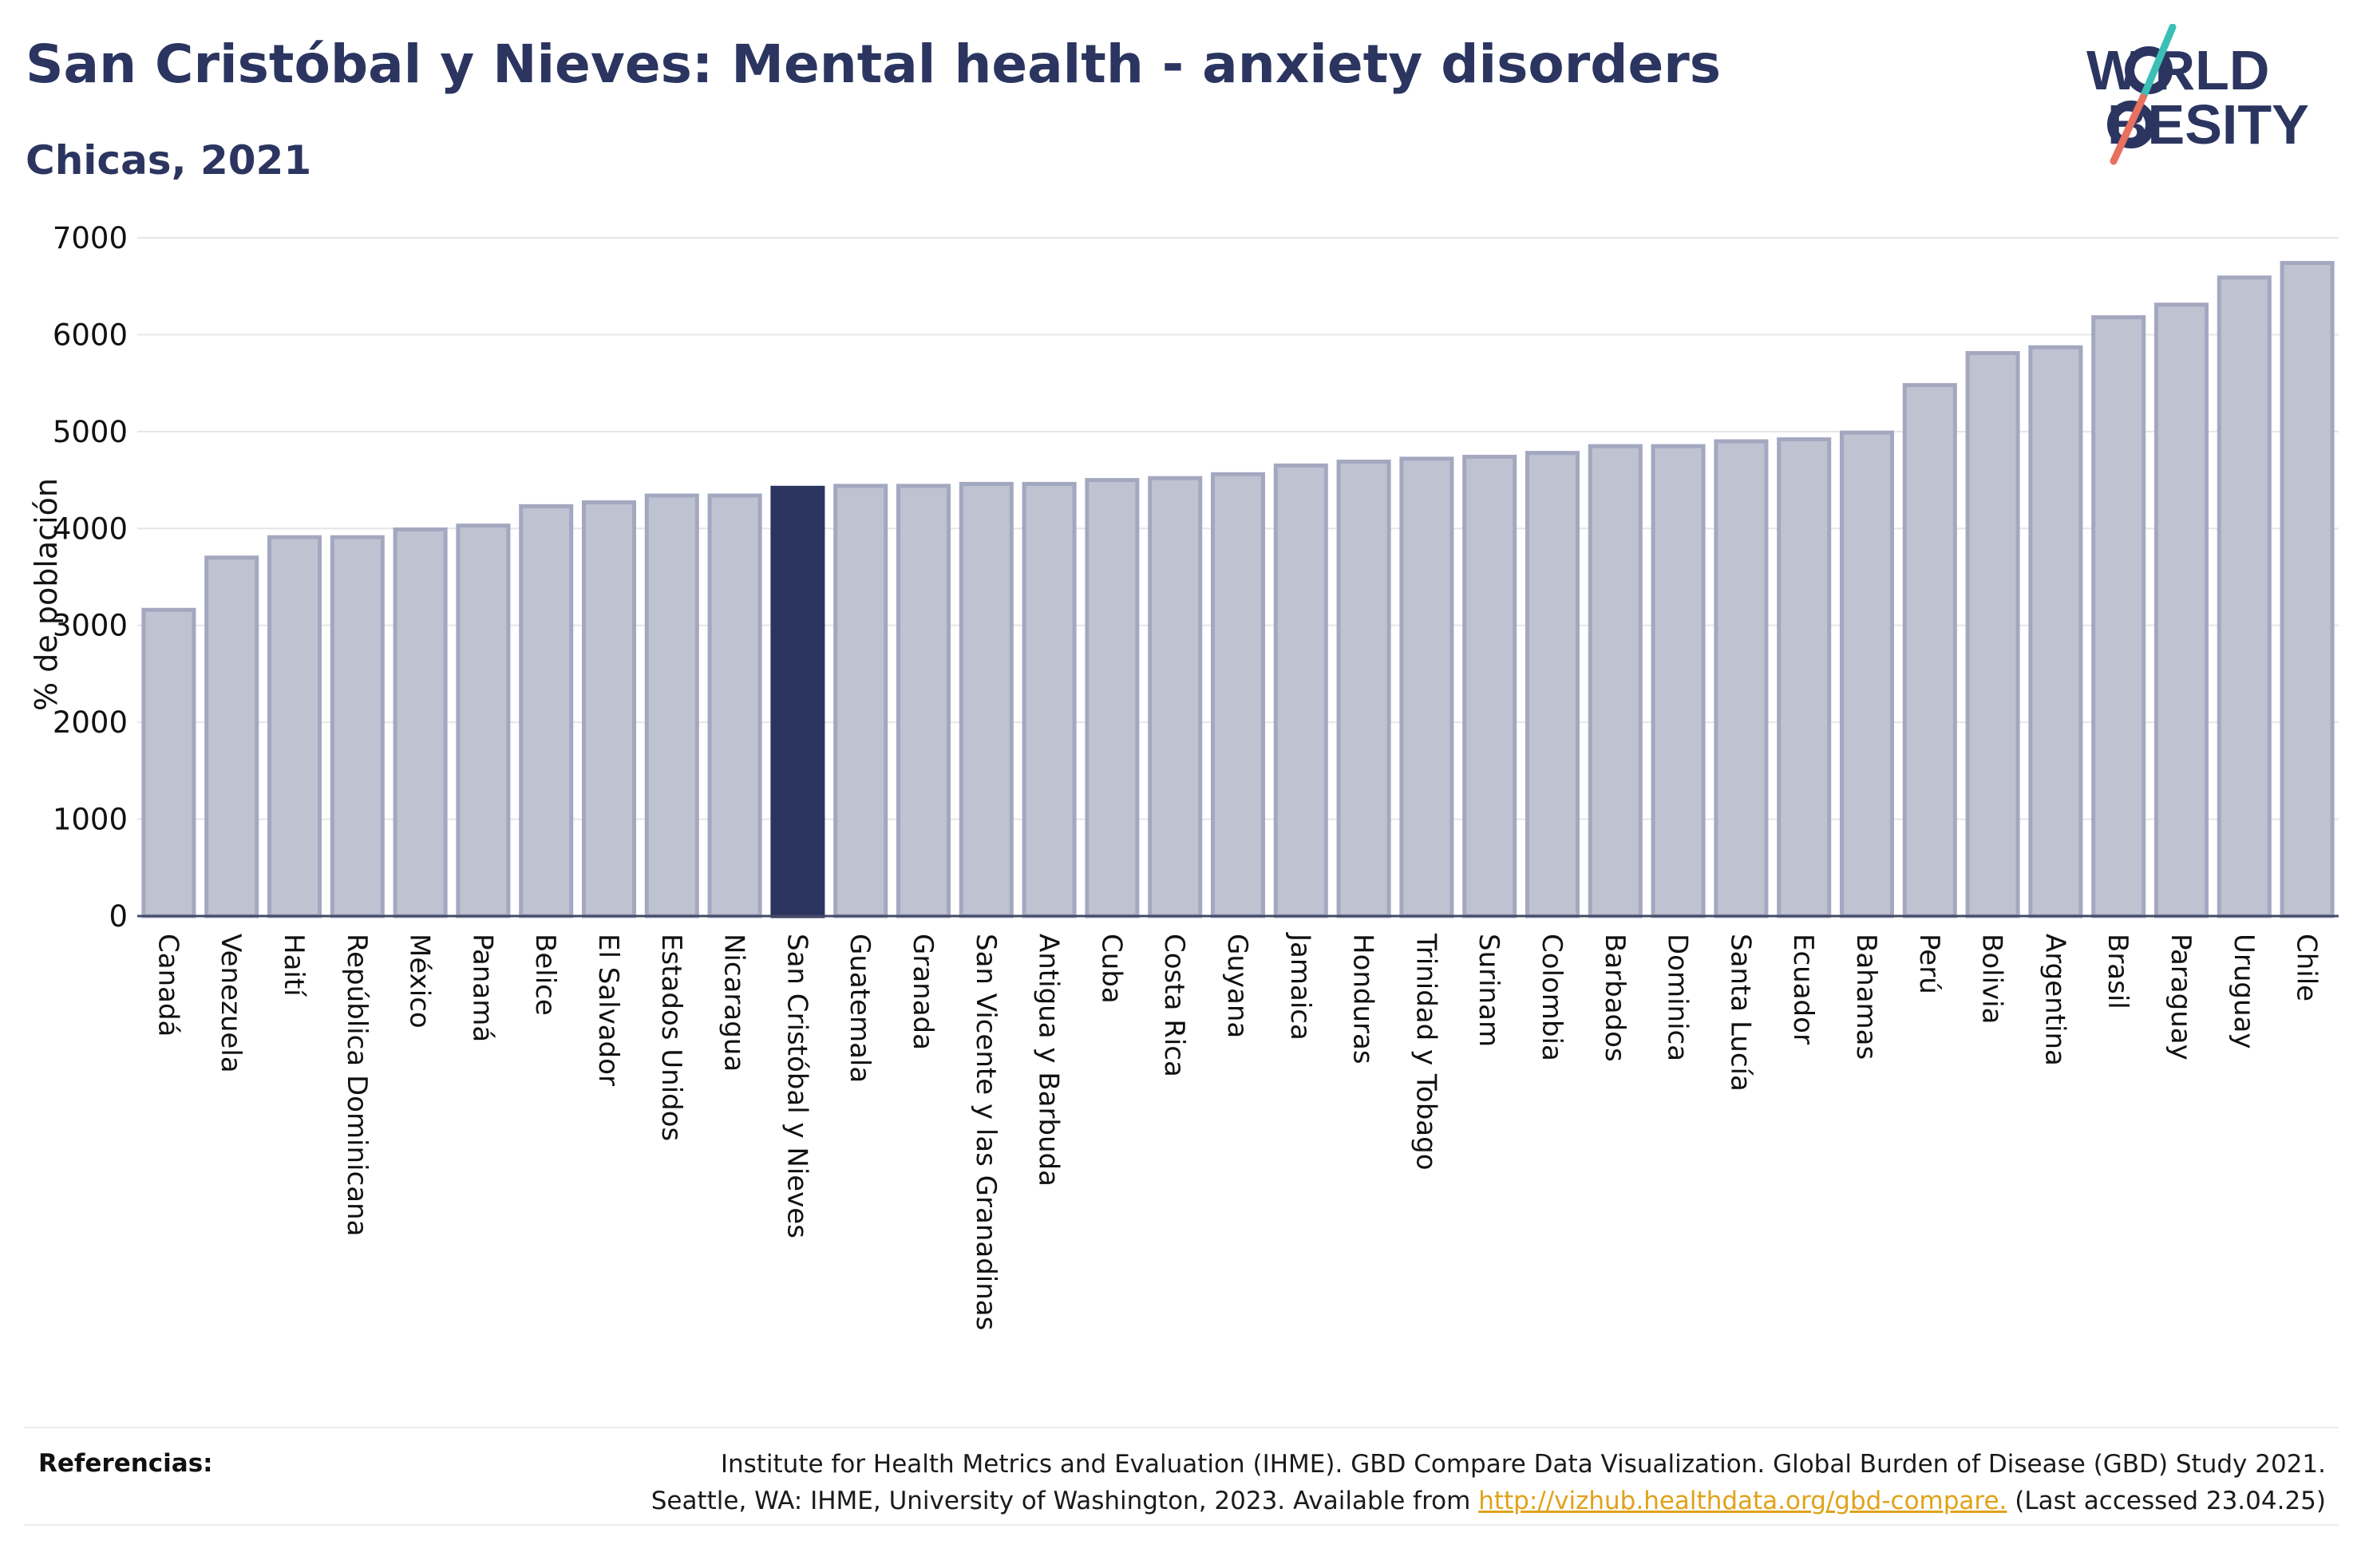 This screenshot has height=1568, width=2361. Describe the element at coordinates (1489, 990) in the screenshot. I see `x-tick-label: Surinam` at that location.